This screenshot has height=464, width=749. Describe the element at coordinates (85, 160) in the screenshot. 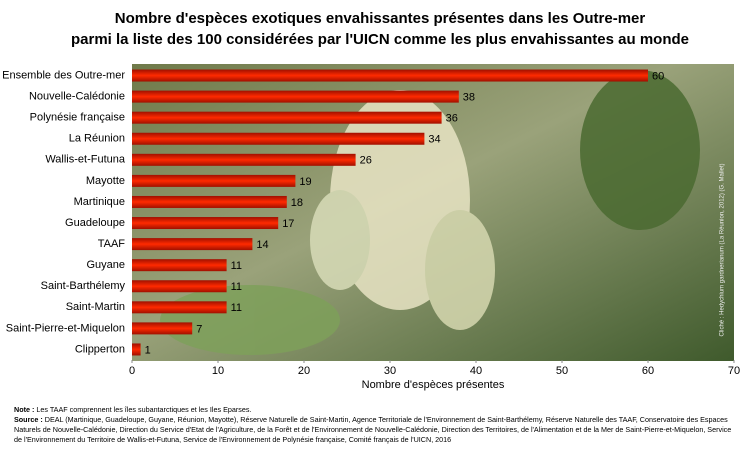

I see `y-tick-label: Wallis-et-Futuna` at that location.